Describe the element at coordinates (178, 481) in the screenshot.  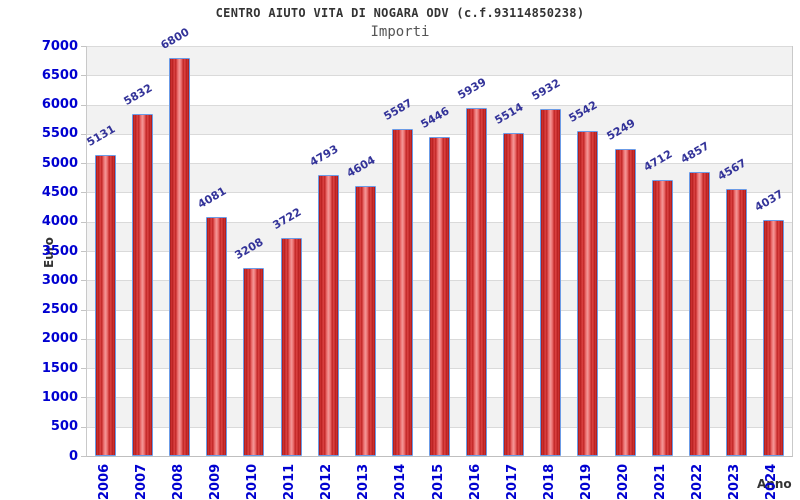
I see `x-tick-label: 2008` at that location.